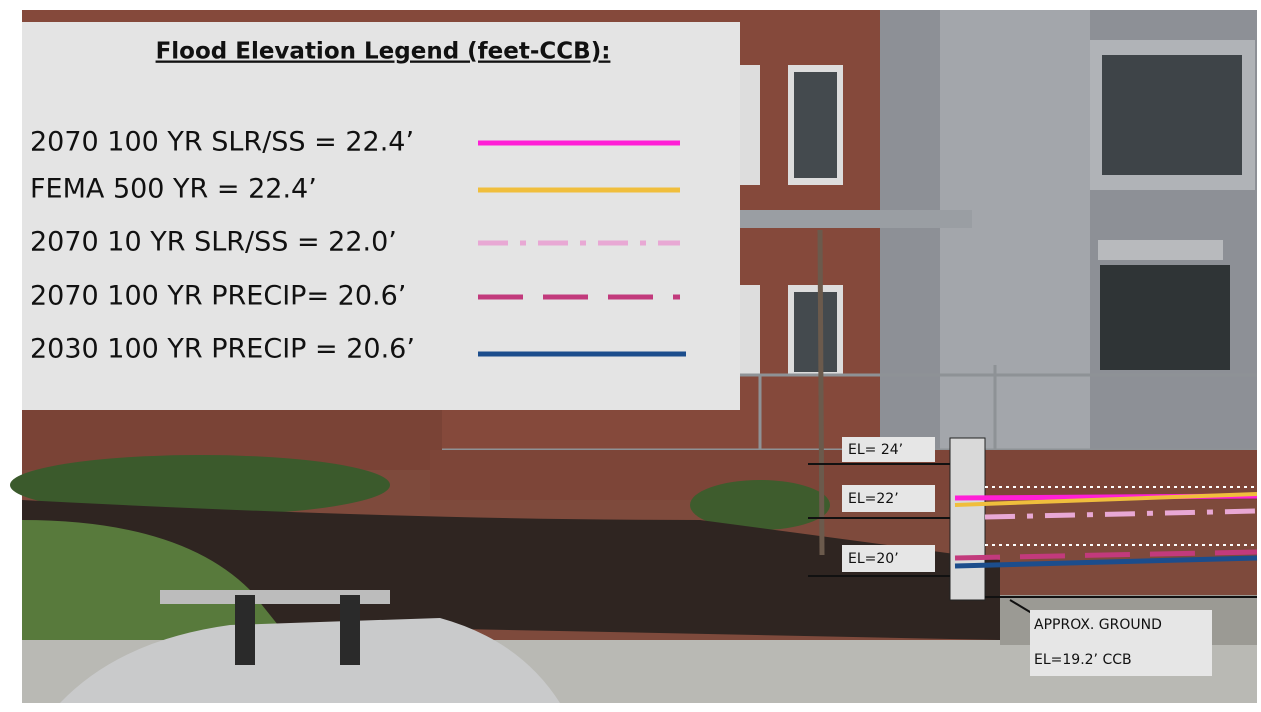 This screenshot has width=1261, height=712. Describe the element at coordinates (222, 142) in the screenshot. I see `legend-item: 2070 100 YR SLR/SS = 22.4’` at that location.